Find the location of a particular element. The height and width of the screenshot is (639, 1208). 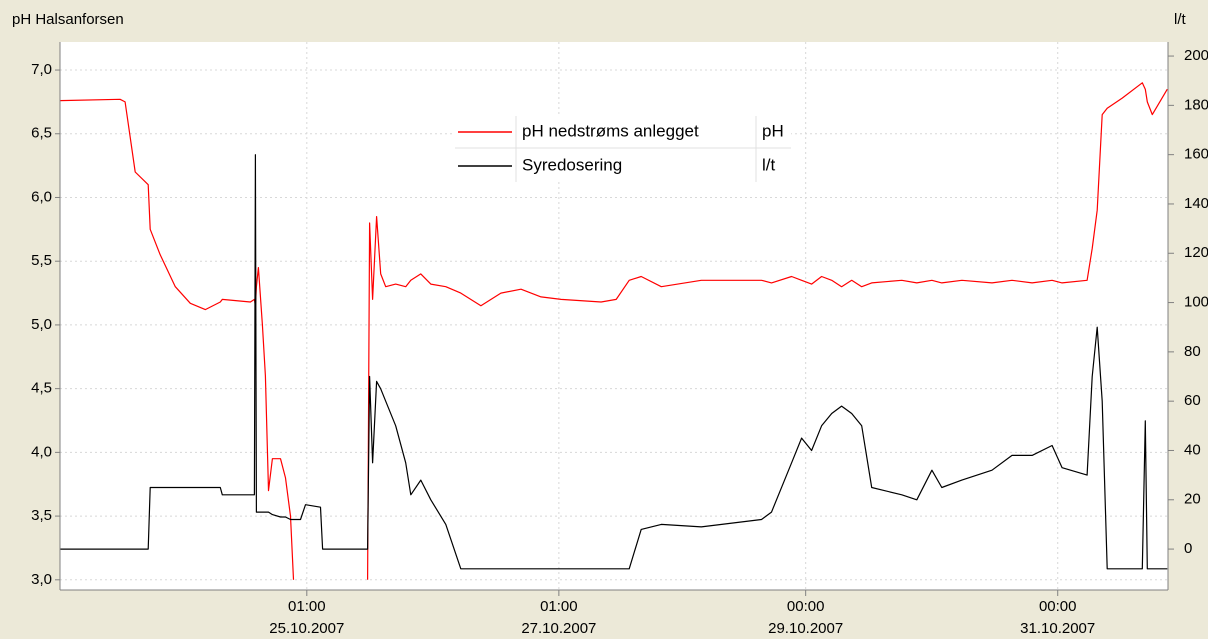

y2-tick-label: 160 is located at coordinates (1196, 154).